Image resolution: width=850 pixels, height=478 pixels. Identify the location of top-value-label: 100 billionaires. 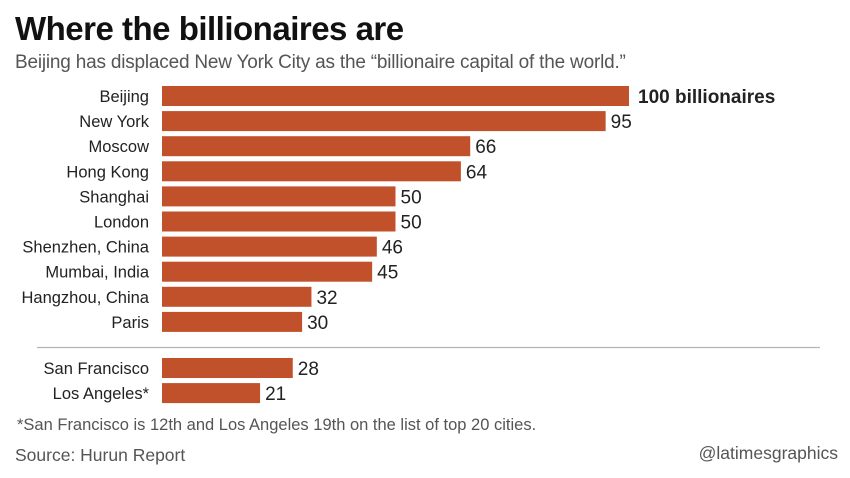
(706, 97).